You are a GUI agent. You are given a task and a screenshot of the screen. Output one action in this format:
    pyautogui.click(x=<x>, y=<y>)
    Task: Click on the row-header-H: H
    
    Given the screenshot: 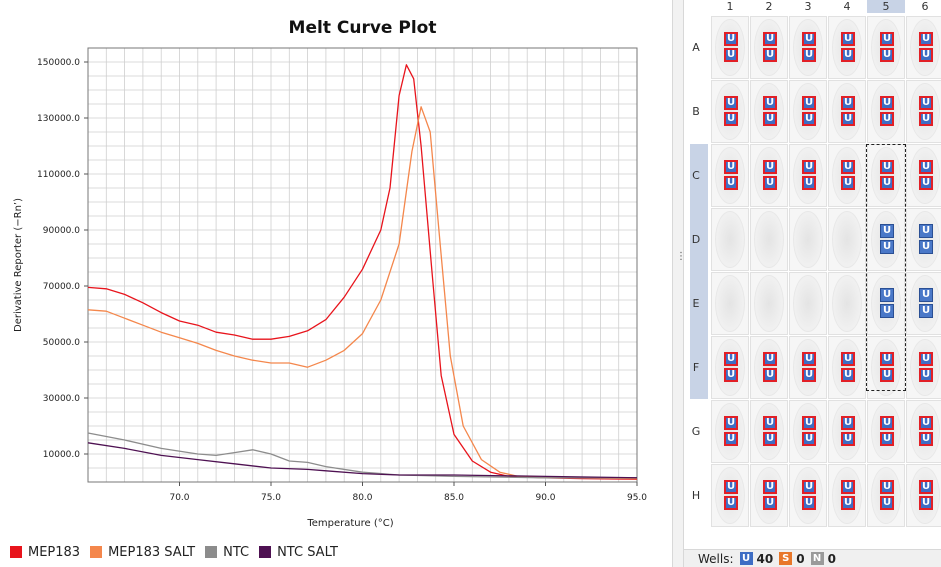 What is the action you would take?
    pyautogui.click(x=696, y=495)
    